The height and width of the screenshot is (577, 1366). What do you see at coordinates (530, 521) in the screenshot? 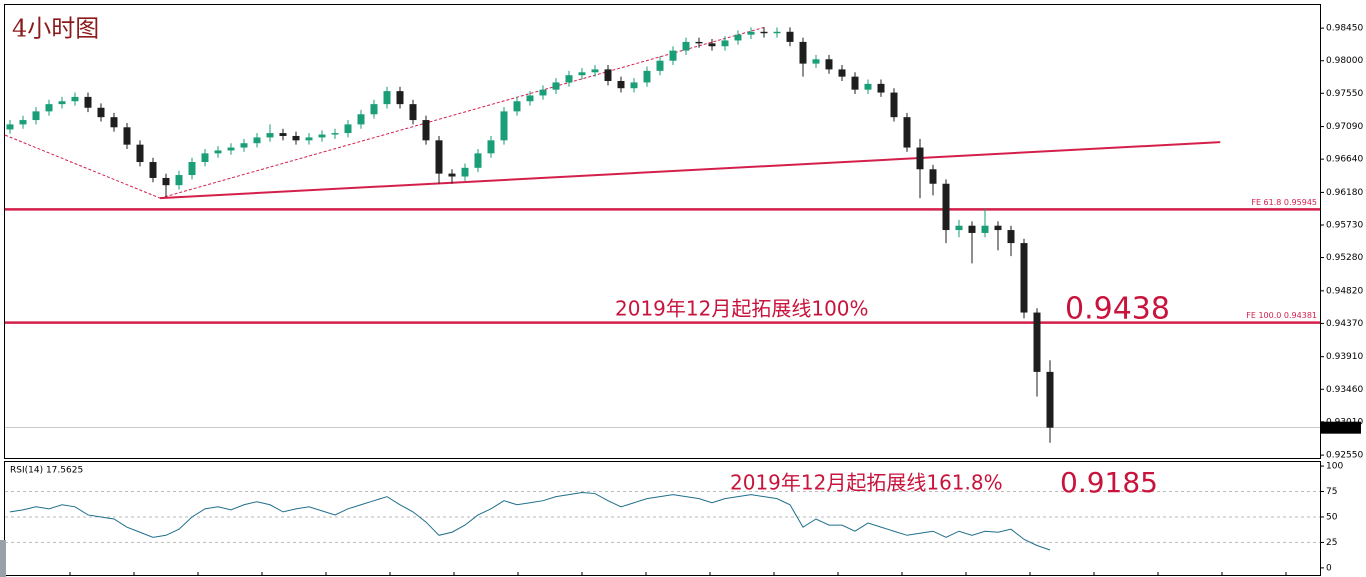
I see `rsi-line` at bounding box center [530, 521].